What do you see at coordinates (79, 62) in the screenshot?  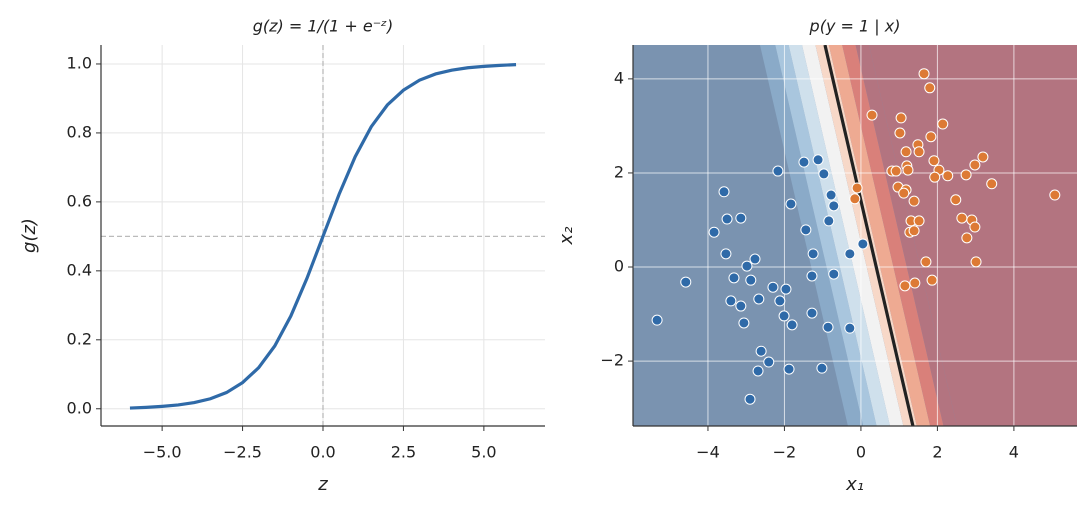 I see `y-tick-label: 1.0` at bounding box center [79, 62].